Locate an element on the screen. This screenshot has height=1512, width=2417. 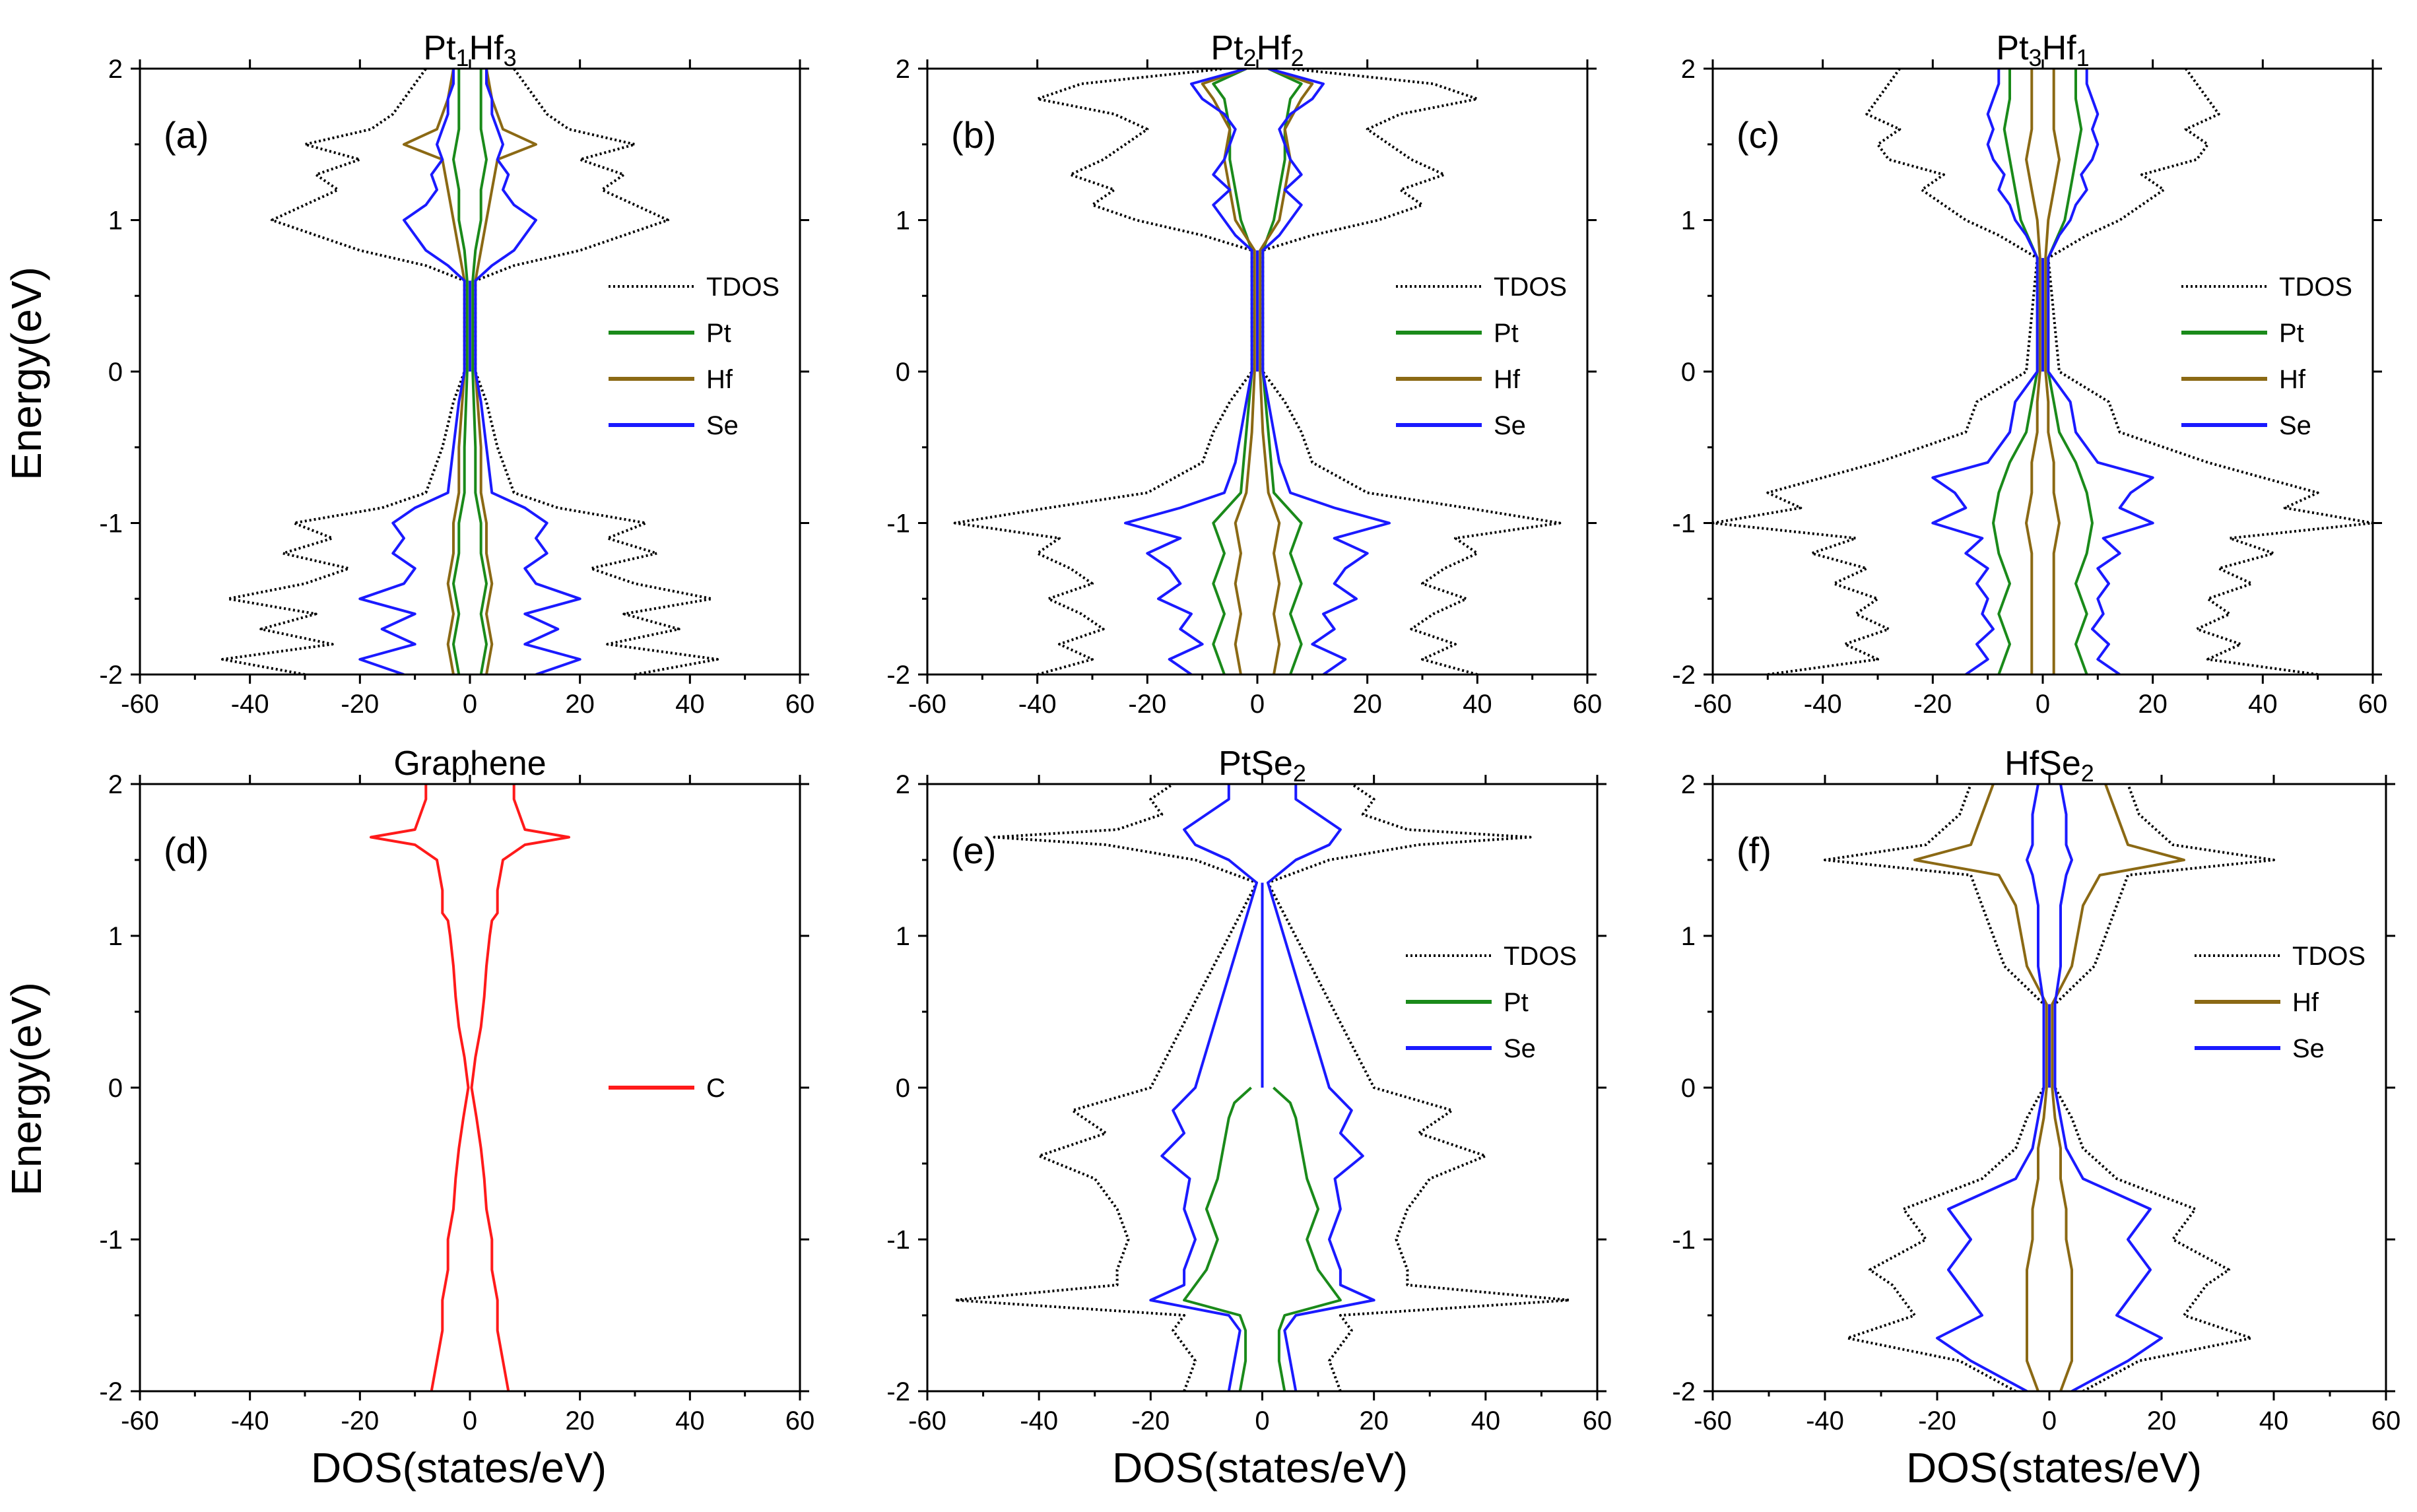
curve-pt-neg is located at coordinates (461, 371).